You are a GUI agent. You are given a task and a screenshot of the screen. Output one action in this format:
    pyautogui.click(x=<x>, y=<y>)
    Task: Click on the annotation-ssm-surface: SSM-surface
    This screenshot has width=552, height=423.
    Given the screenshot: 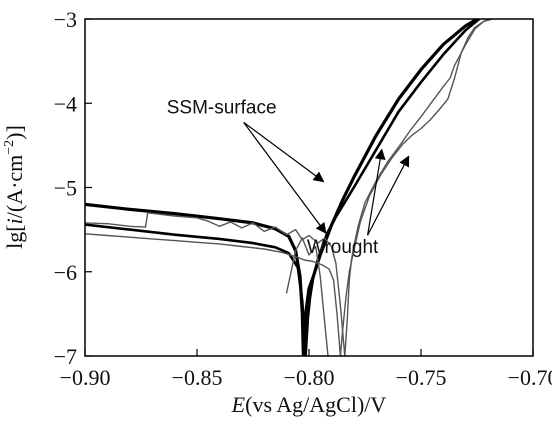 What is the action you would take?
    pyautogui.click(x=222, y=107)
    